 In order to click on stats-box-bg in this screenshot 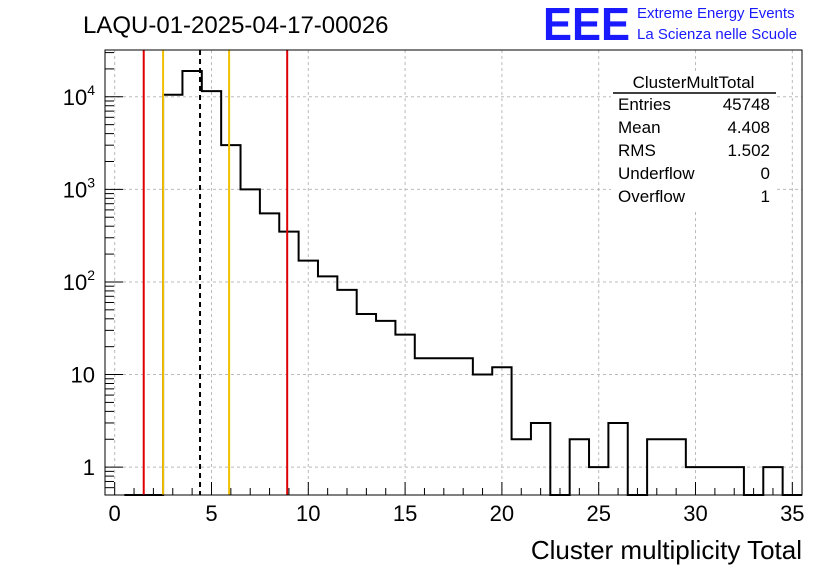, I will do `click(693, 141)`.